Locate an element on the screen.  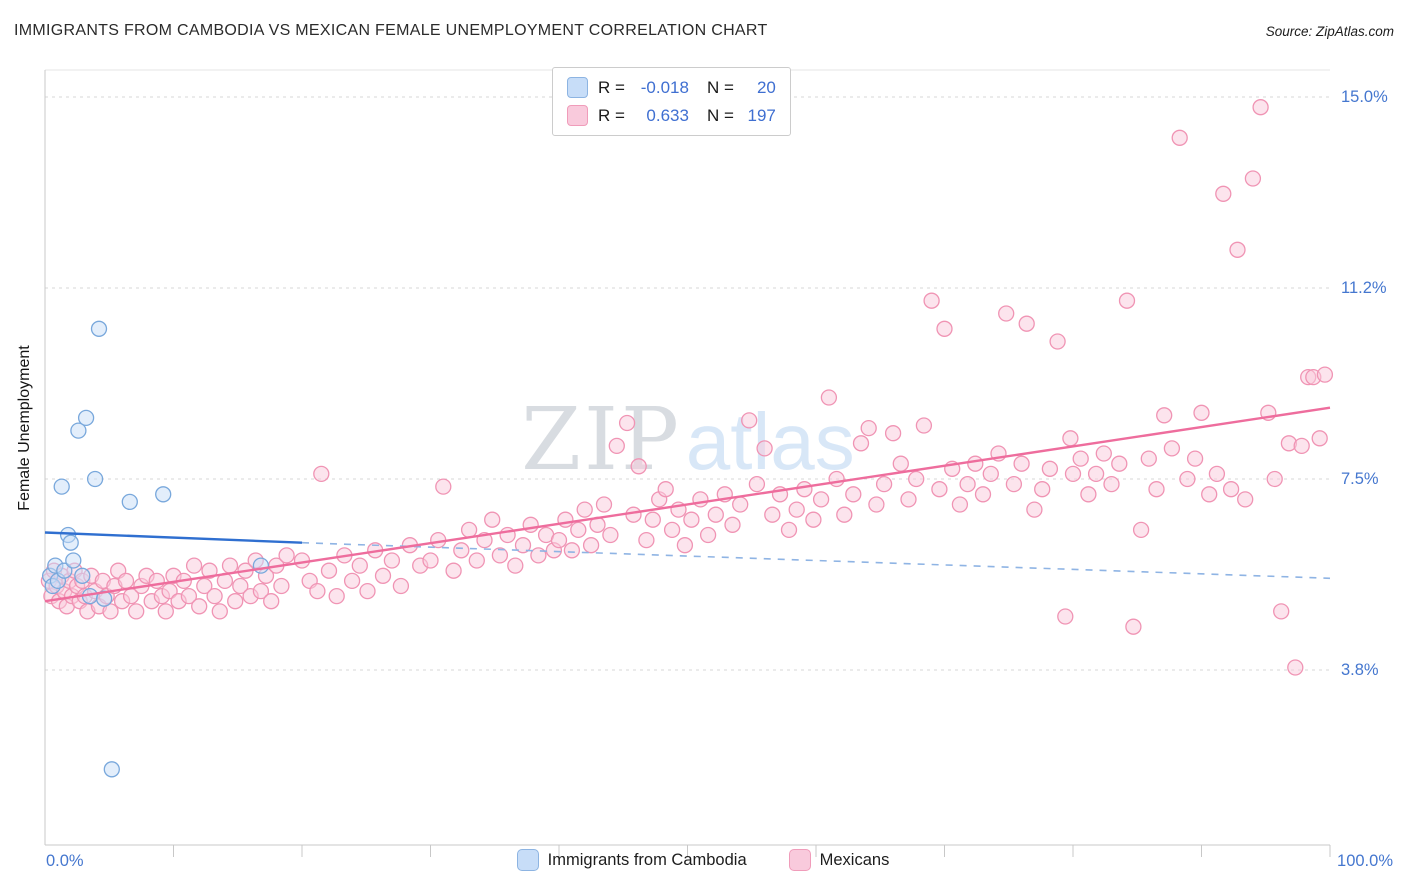
n-value-cambodia: 20 is located at coordinates (766, 87).